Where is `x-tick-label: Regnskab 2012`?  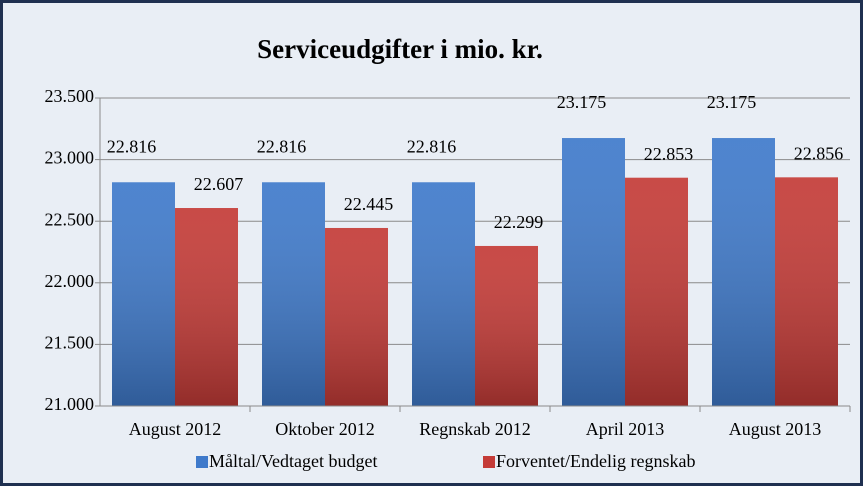
x-tick-label: Regnskab 2012 is located at coordinates (475, 429).